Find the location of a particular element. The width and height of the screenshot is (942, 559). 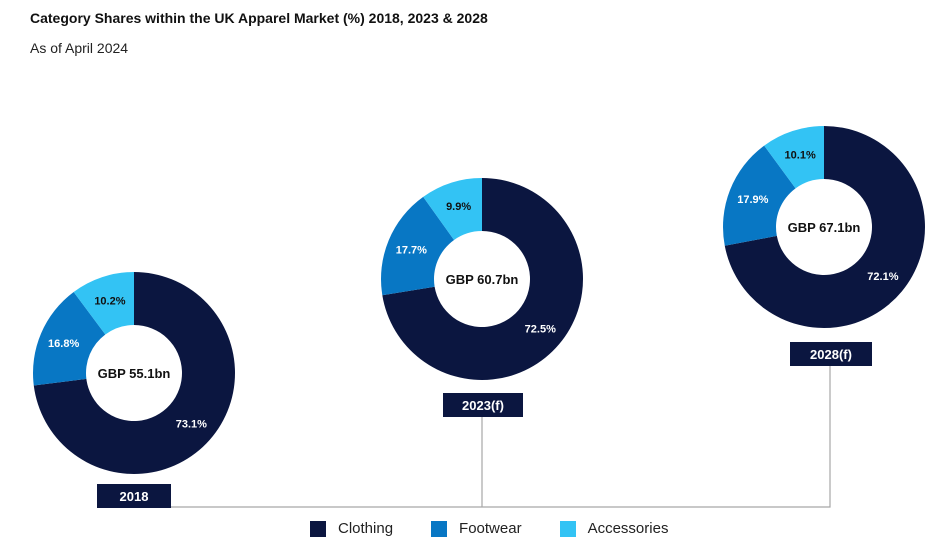

year-label: 2023(f) is located at coordinates (483, 405).